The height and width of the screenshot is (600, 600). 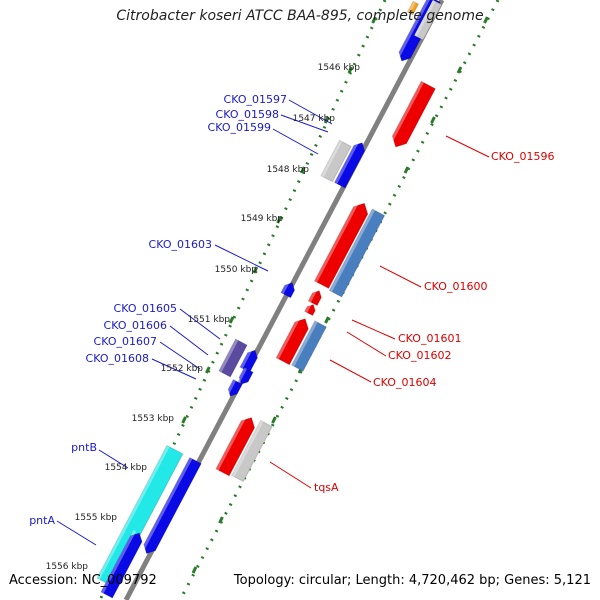 I want to click on gene-label-cko-01602: CKO_01602, so click(x=419, y=355).